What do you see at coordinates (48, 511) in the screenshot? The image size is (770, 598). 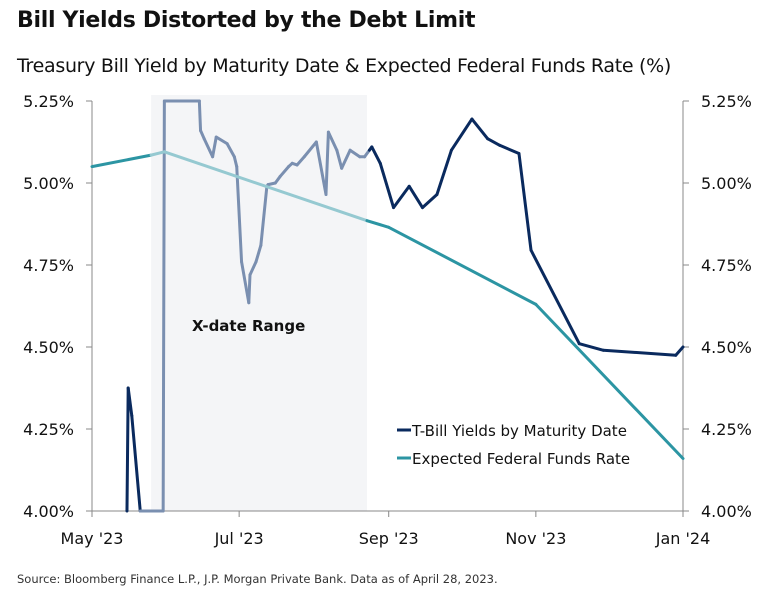 I see `y-tick-label-left: 4.00%` at bounding box center [48, 511].